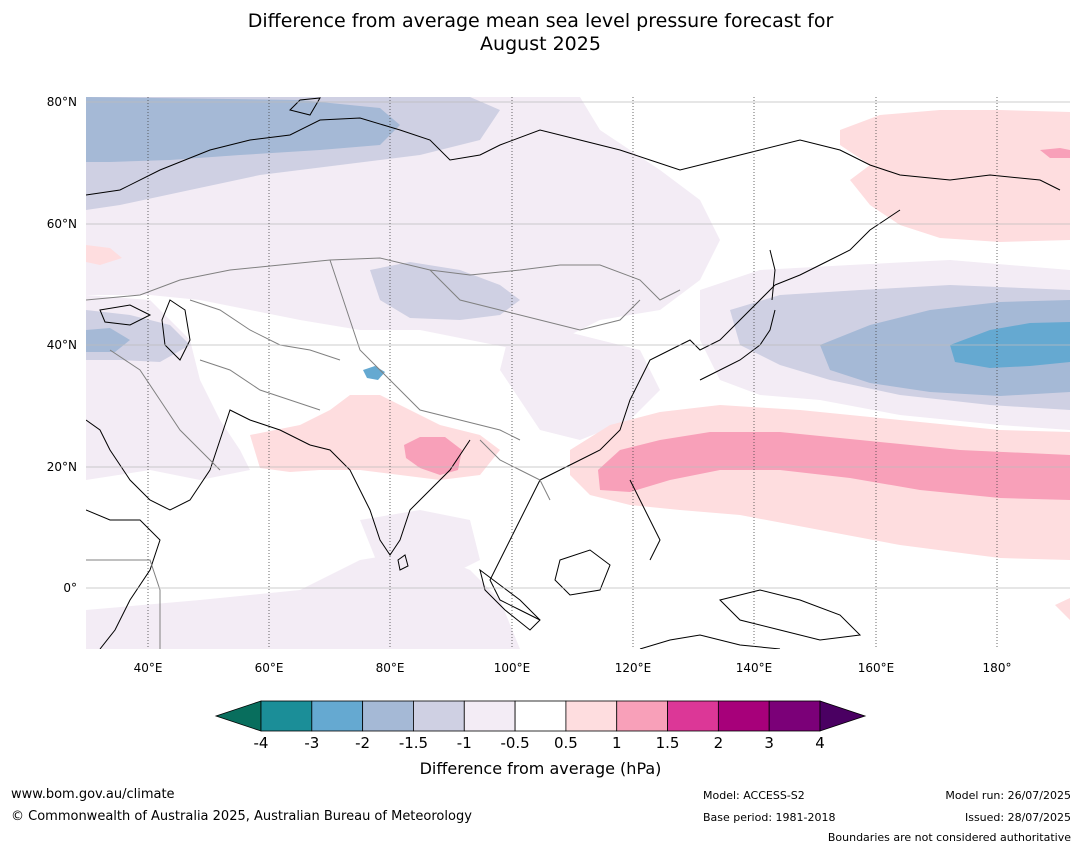  Describe the element at coordinates (710, 641) in the screenshot. I see `coastline-australia-north` at that location.